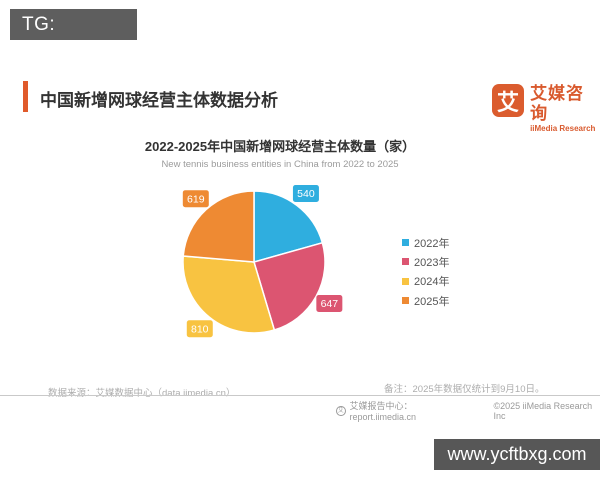  I want to click on iimedia-logo: 艾 艾媒咨询 iiMedia Research, so click(546, 108).